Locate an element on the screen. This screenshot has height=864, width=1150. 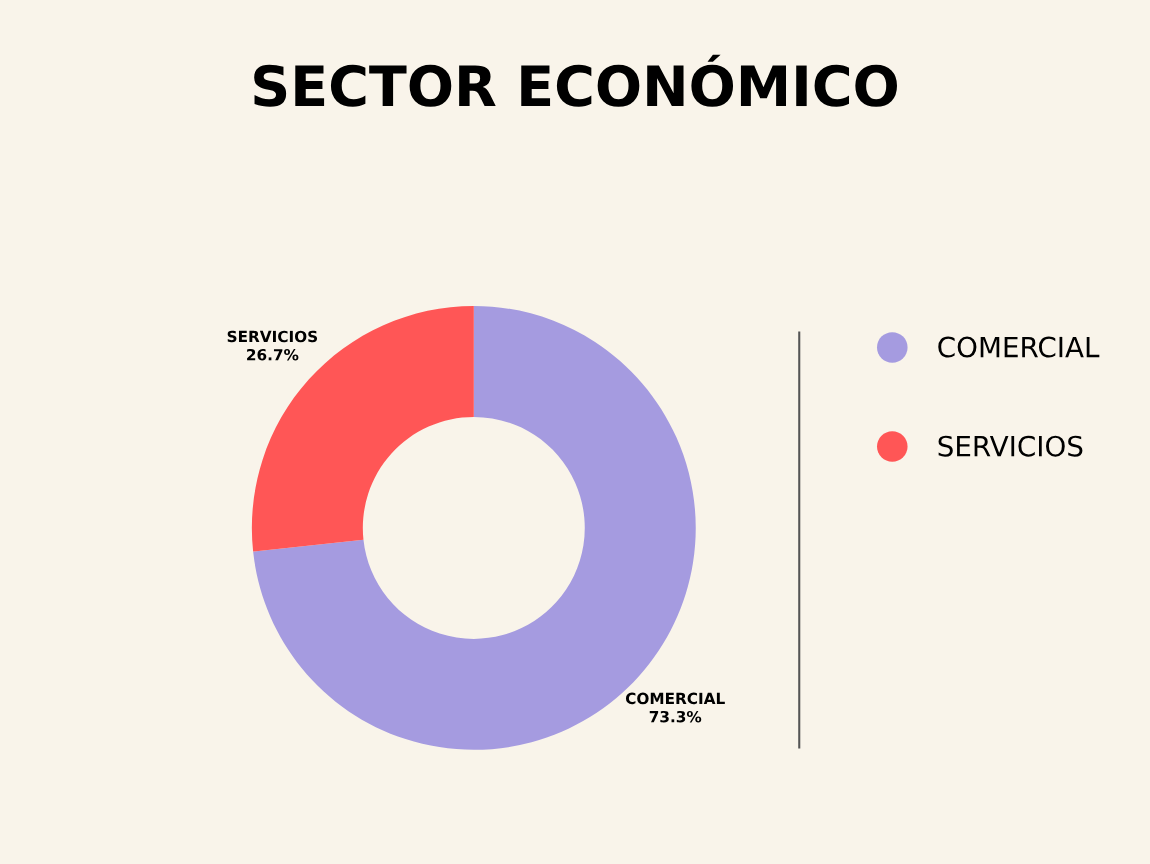
slice-label: COMERCIAL is located at coordinates (675, 698).